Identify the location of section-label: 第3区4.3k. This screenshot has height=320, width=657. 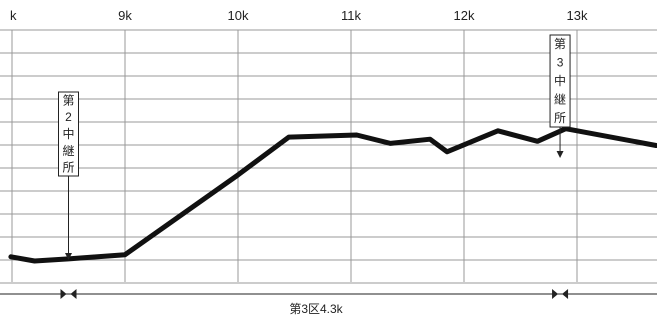
(316, 309).